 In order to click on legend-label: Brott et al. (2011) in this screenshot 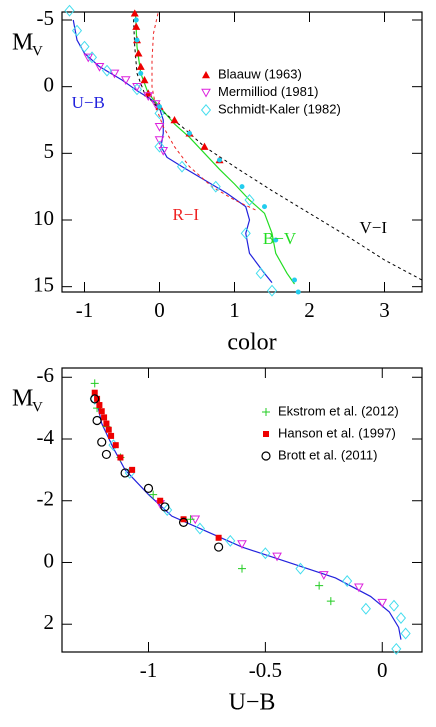, I will do `click(327, 454)`.